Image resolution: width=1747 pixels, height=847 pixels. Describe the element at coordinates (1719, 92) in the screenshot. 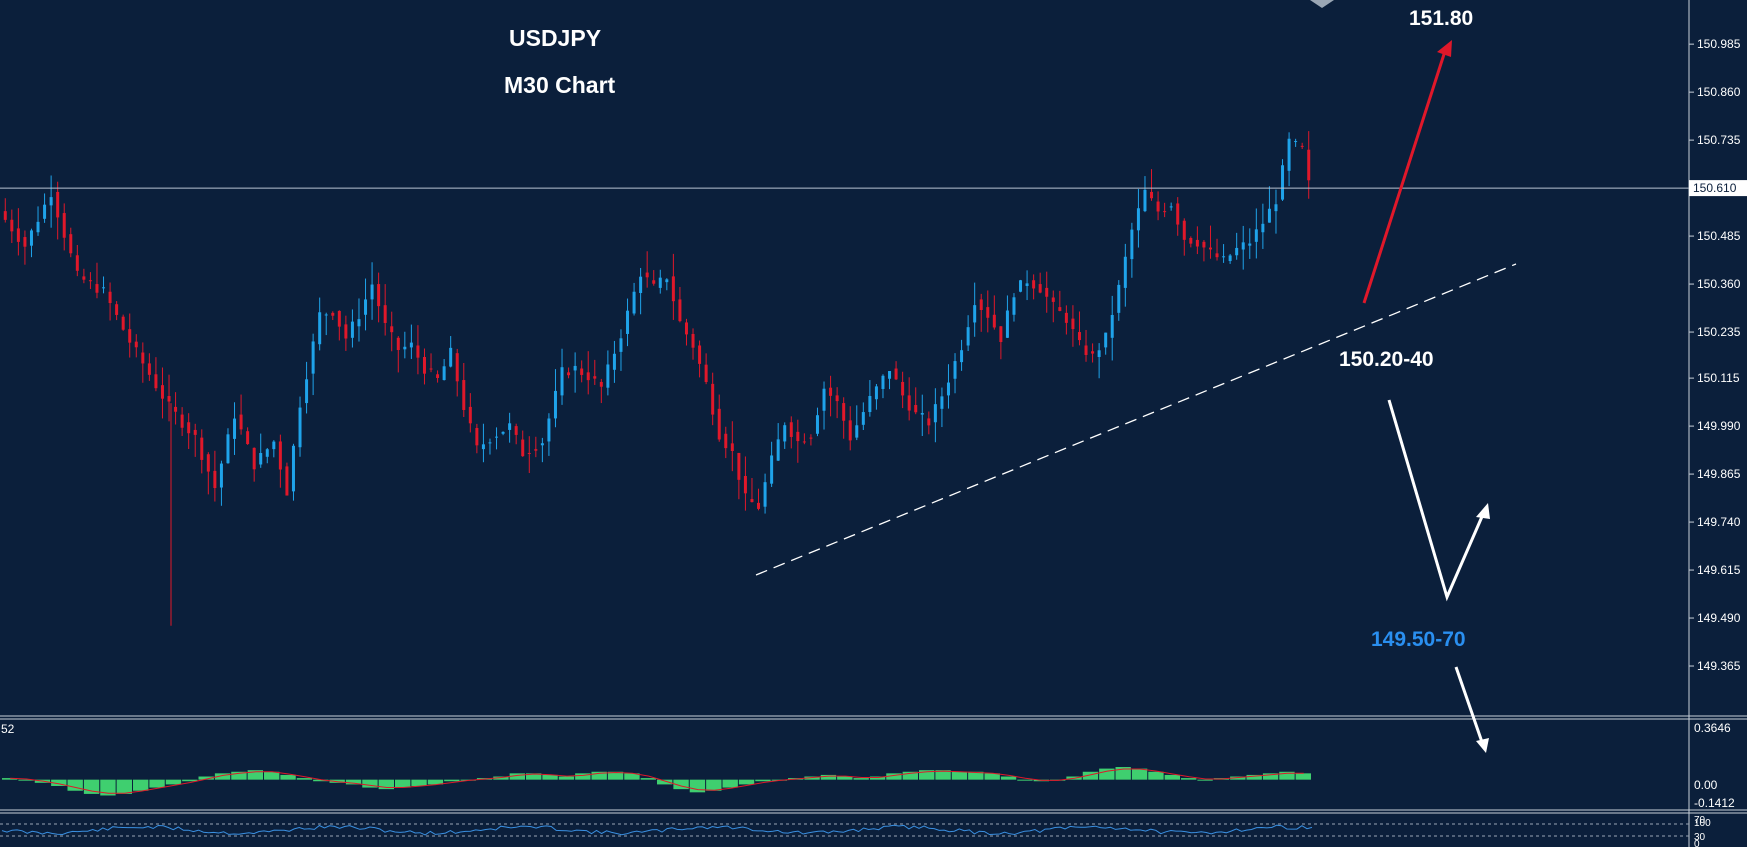

I see `price-tick-label: 150.860` at that location.